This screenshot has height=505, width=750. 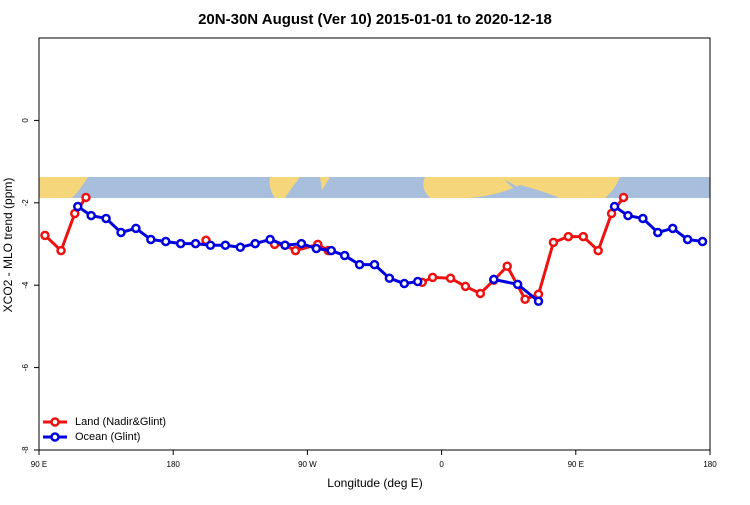 What do you see at coordinates (374, 483) in the screenshot?
I see `x-axis-label: Longitude (deg E)` at bounding box center [374, 483].